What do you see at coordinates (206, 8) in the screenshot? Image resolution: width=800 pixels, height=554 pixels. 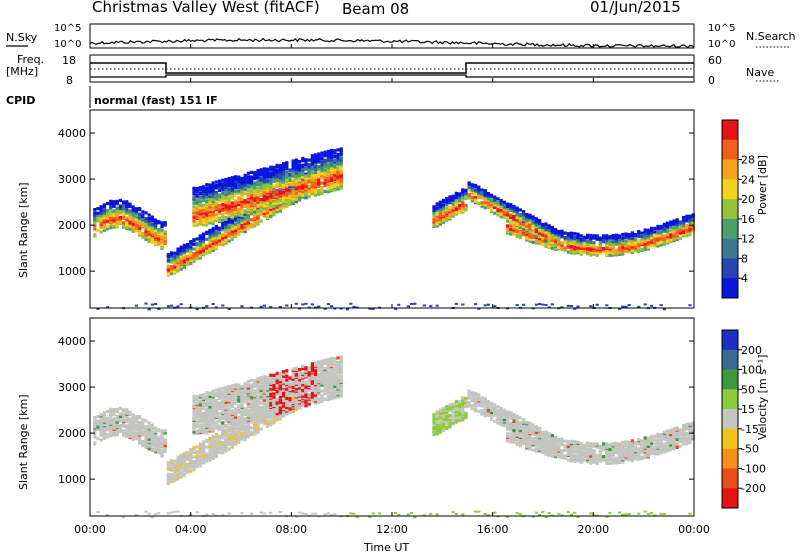 I see `station-title: Christmas Valley West (fitACF)` at bounding box center [206, 8].